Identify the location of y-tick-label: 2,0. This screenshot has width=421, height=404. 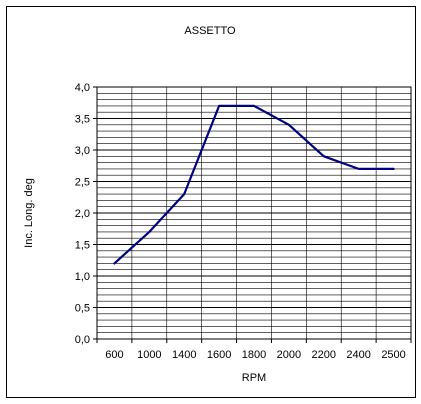
(82, 214).